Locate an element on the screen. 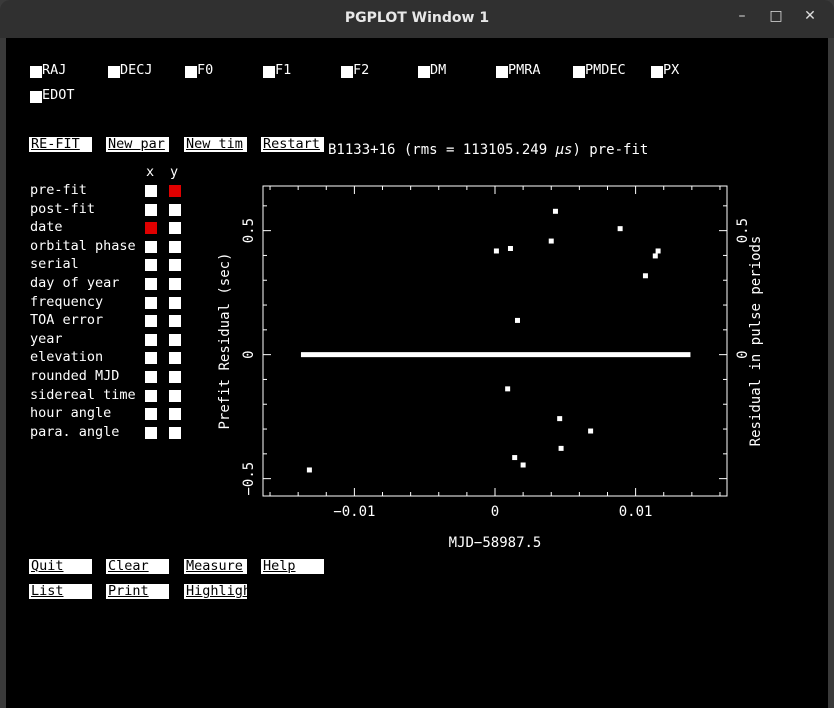  axis-option-label: elevation is located at coordinates (67, 357).